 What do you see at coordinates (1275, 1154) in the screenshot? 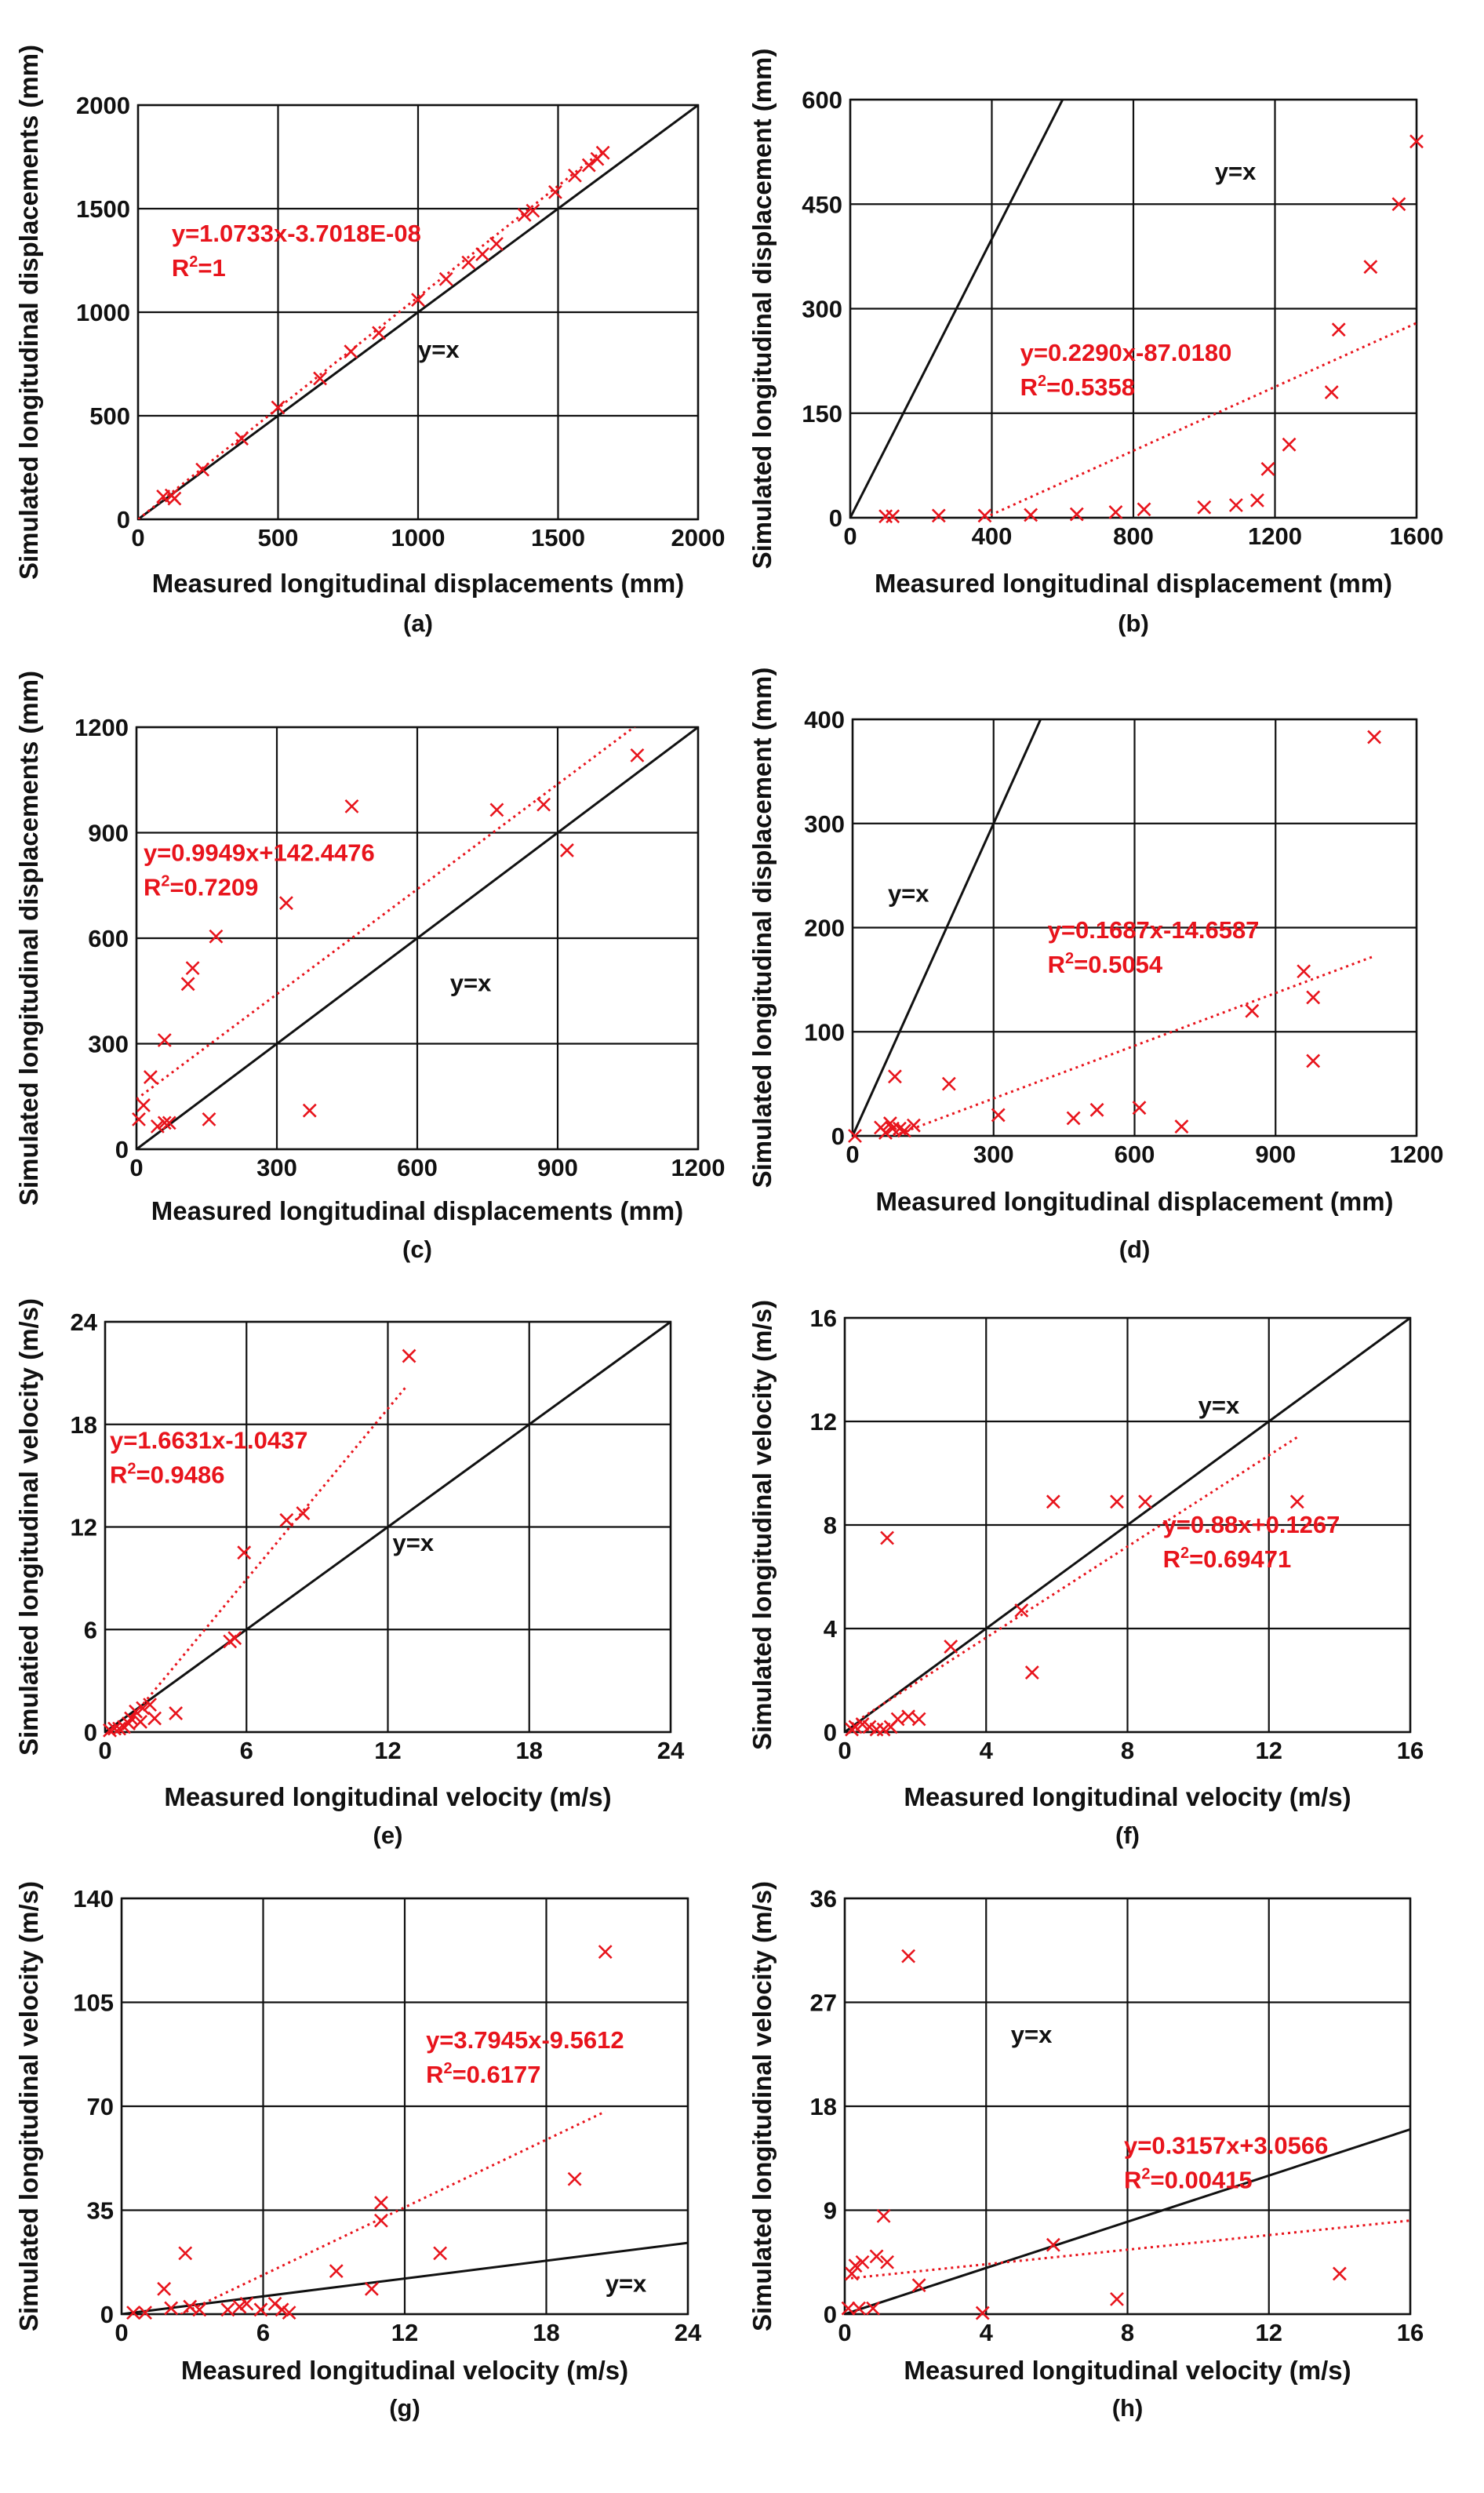
I see `x-tick-label: 900` at bounding box center [1275, 1154].